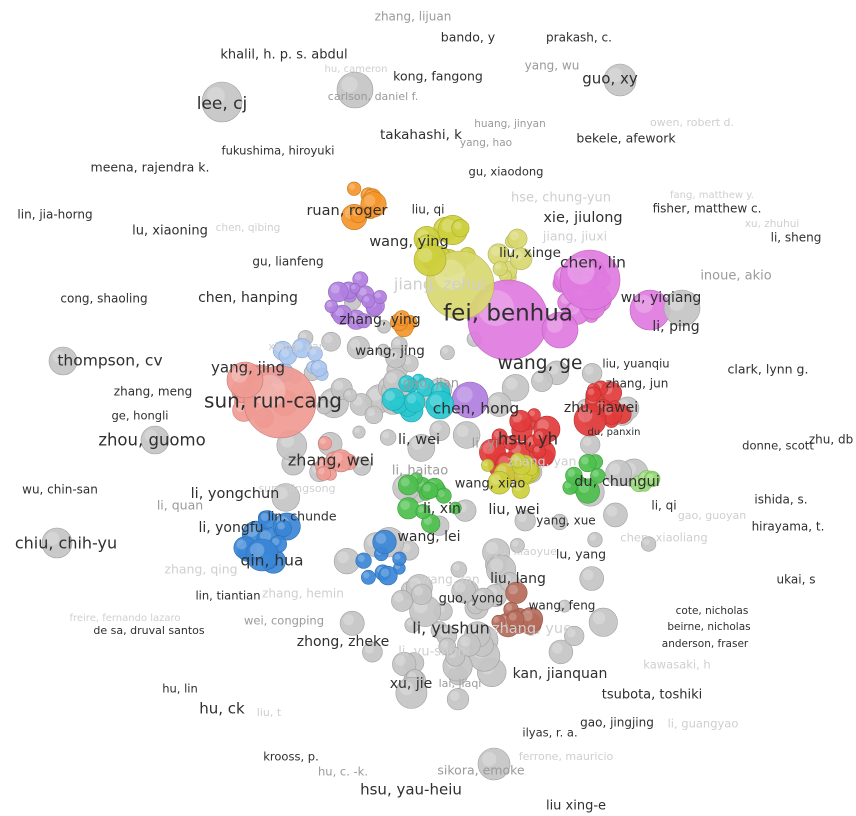 The width and height of the screenshot is (856, 816). What do you see at coordinates (432, 652) in the screenshot?
I see `author-label: li, yu-shun` at bounding box center [432, 652].